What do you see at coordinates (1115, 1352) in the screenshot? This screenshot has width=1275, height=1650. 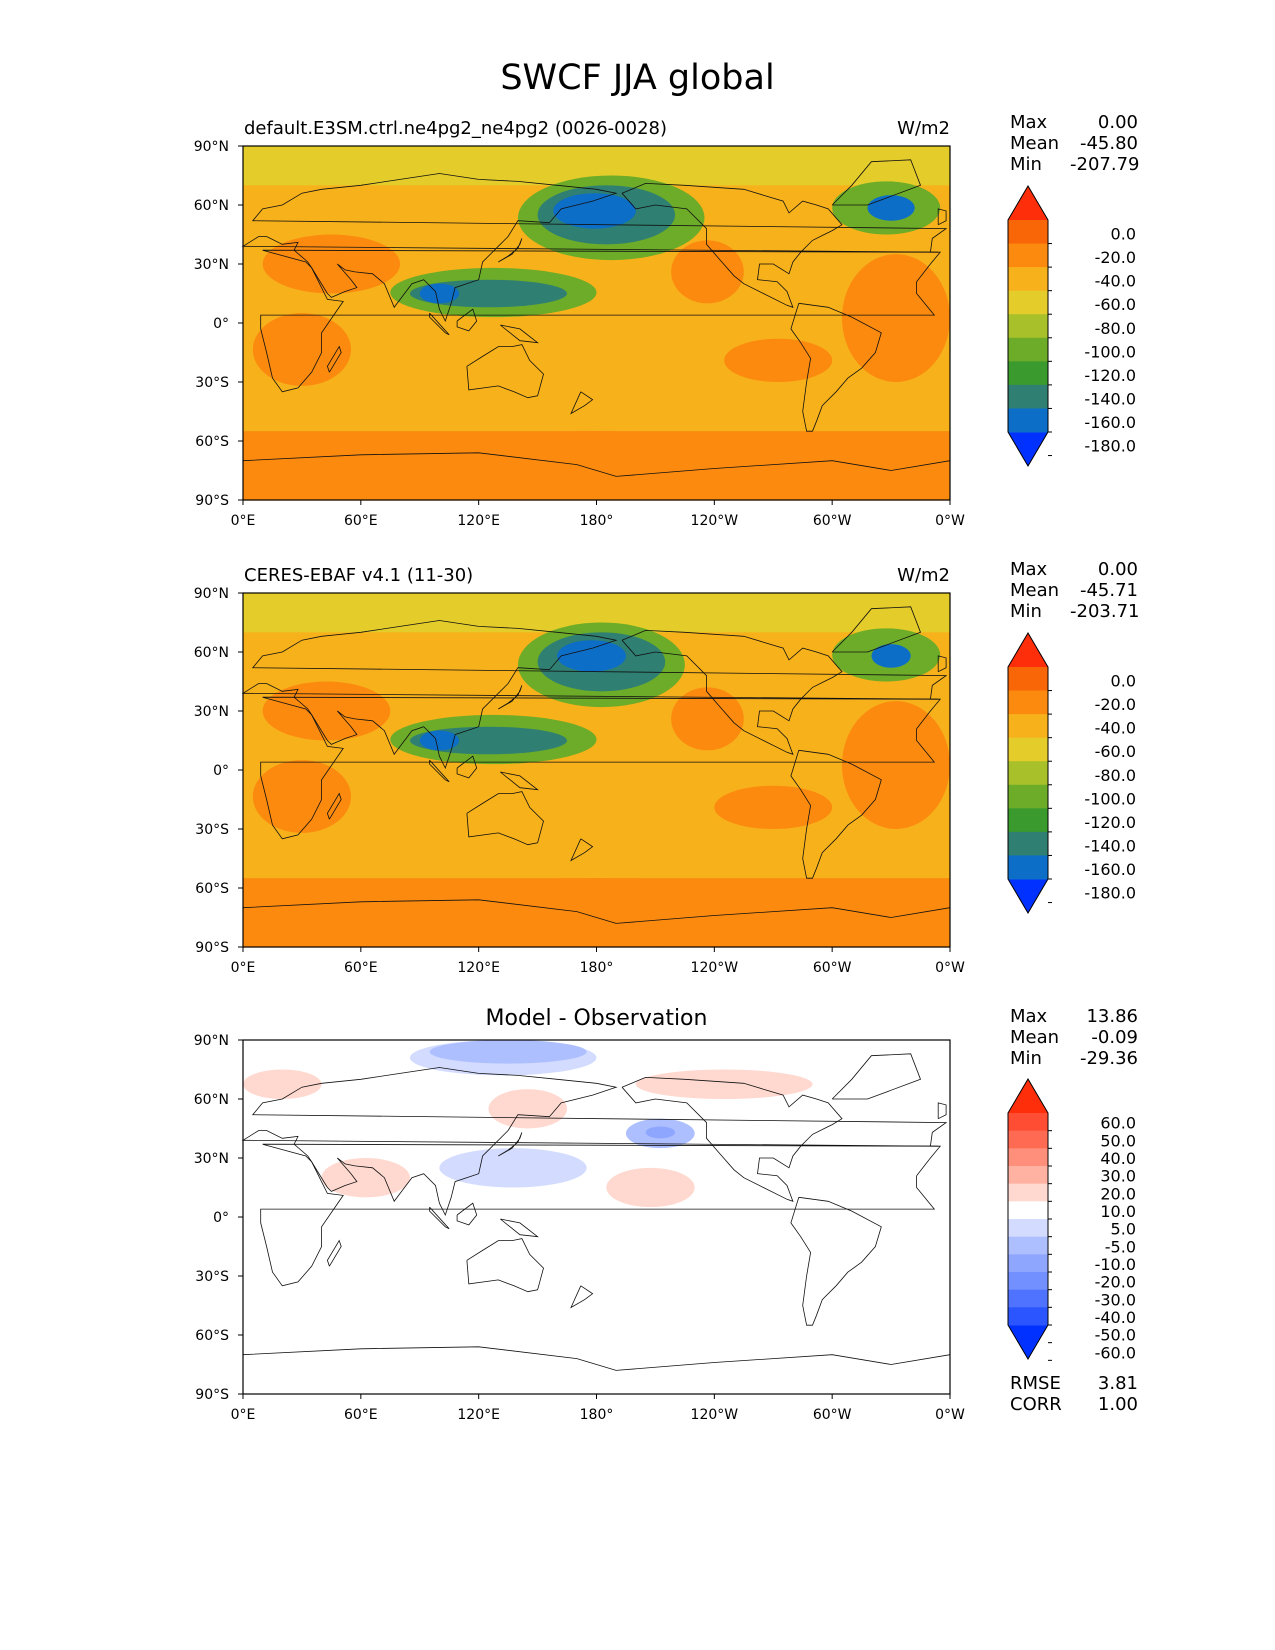 I see `colorbar-tick-label: -60.0` at bounding box center [1115, 1352].